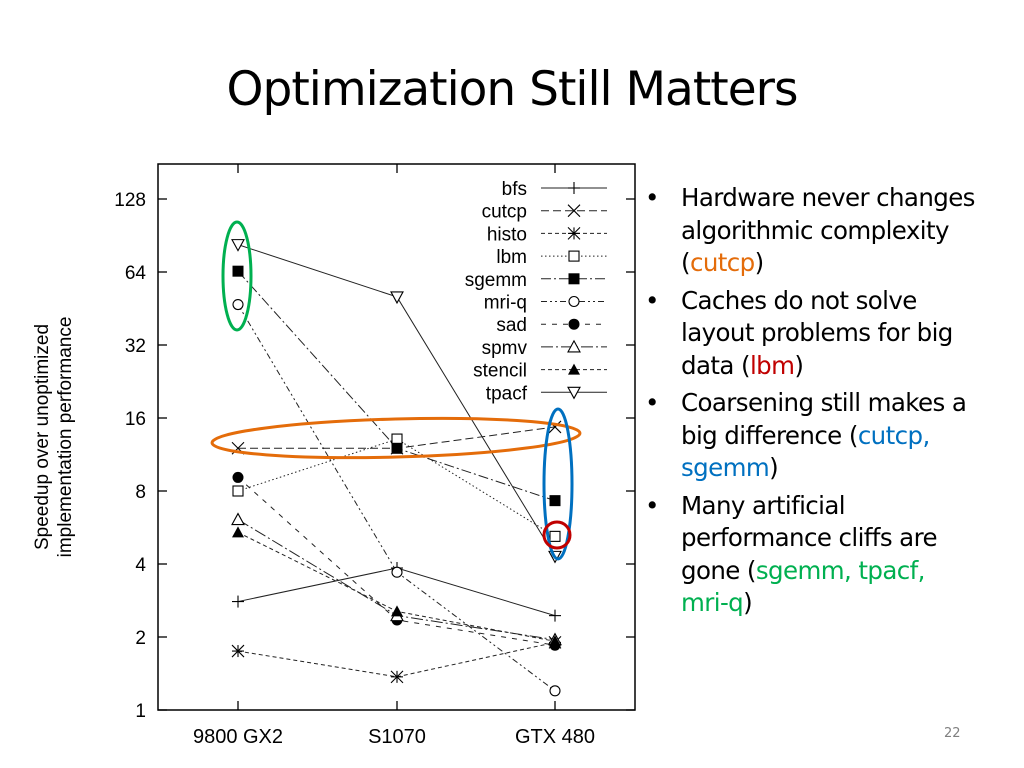 This screenshot has height=768, width=1024. I want to click on annotation-ellipse-orange, so click(396, 438).